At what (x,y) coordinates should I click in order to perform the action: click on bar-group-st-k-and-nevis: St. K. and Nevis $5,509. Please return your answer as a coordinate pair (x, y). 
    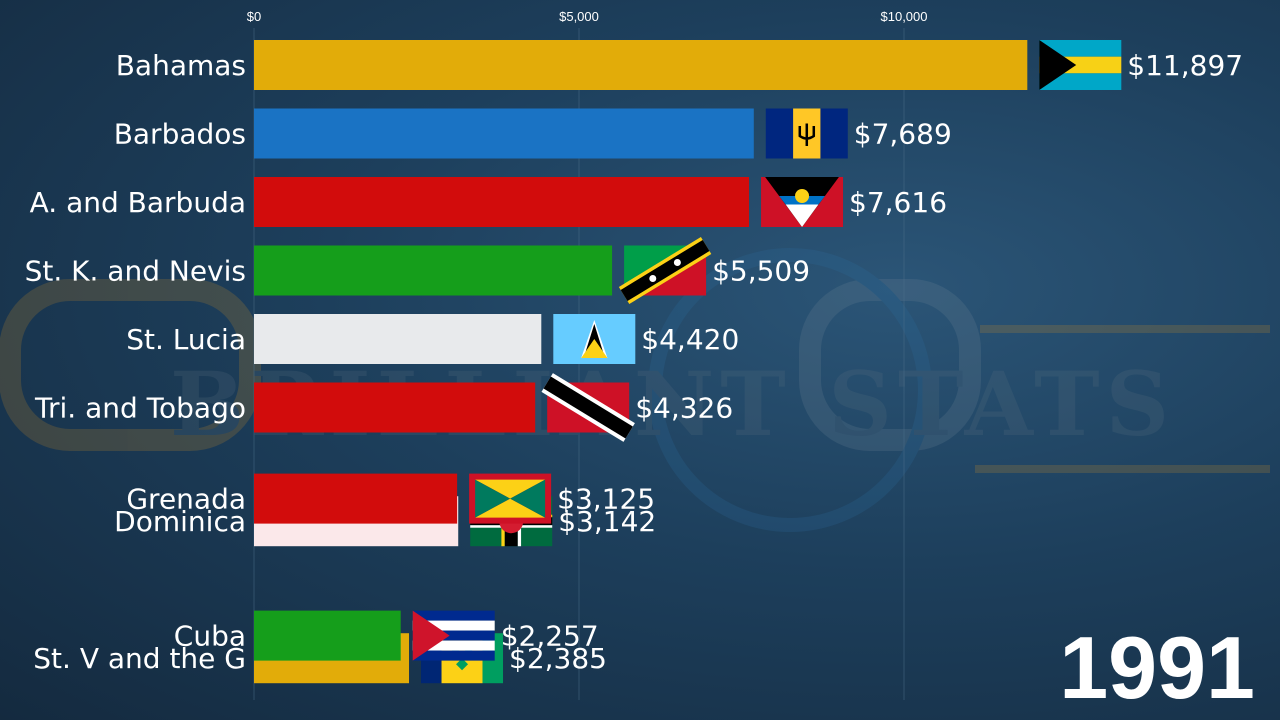
    Looking at the image, I should click on (417, 270).